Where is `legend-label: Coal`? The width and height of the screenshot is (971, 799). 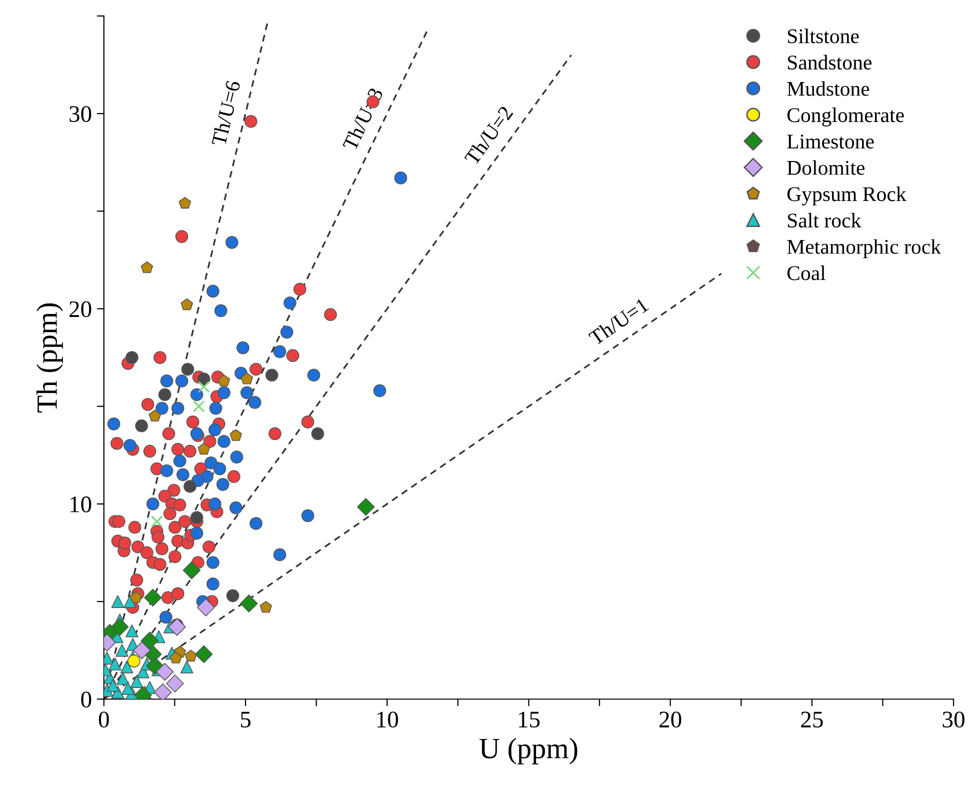 legend-label: Coal is located at coordinates (806, 273).